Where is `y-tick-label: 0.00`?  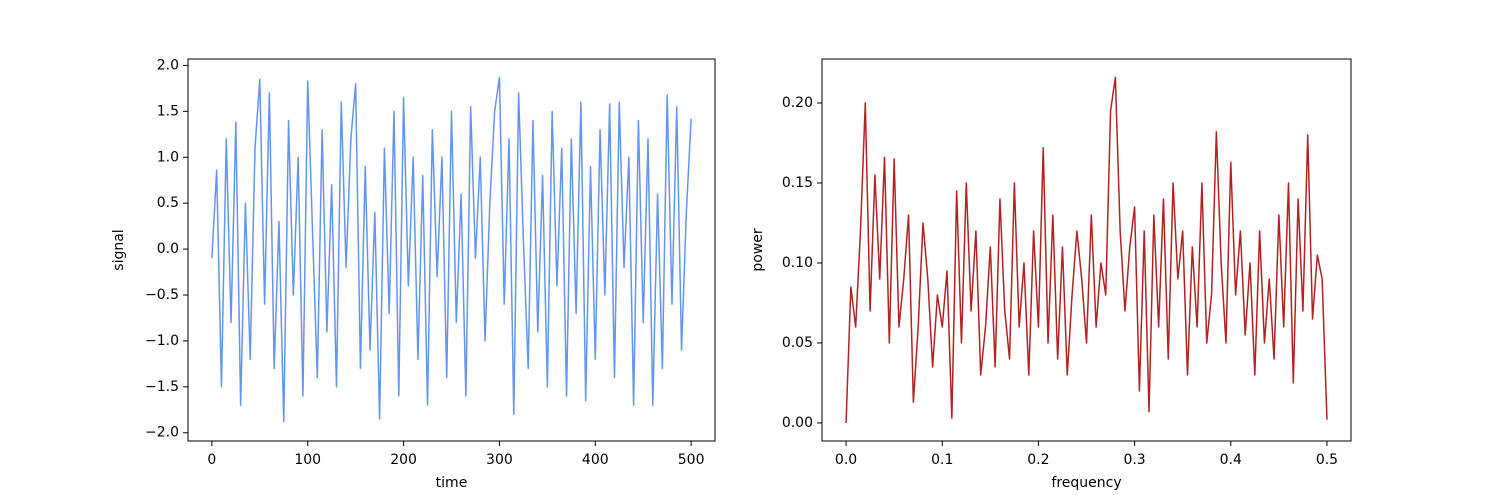 y-tick-label: 0.00 is located at coordinates (797, 423).